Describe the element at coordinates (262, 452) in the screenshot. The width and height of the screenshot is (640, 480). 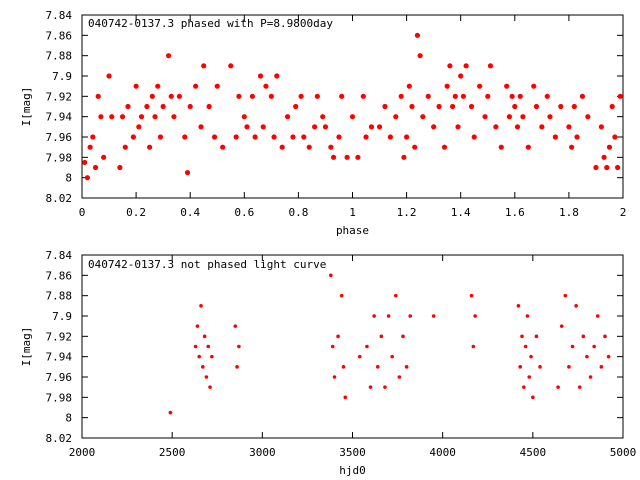
I see `x-tick-label: 3000` at that location.